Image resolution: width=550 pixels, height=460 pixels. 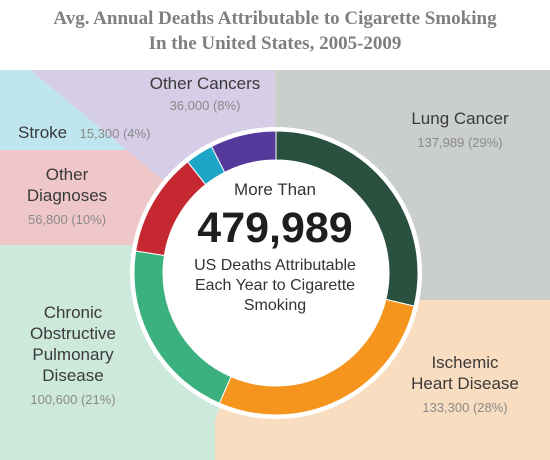 What do you see at coordinates (460, 118) in the screenshot?
I see `label-name: Lung Cancer` at bounding box center [460, 118].